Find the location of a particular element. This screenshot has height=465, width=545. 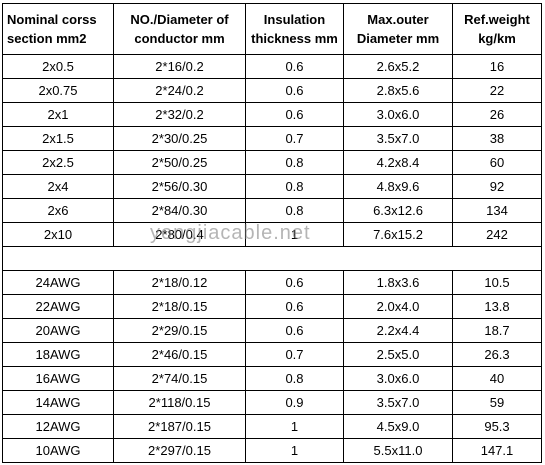

table-row: 12AWG 2*187/0.15 1 4.5x9.0 95.3 is located at coordinates (272, 426).